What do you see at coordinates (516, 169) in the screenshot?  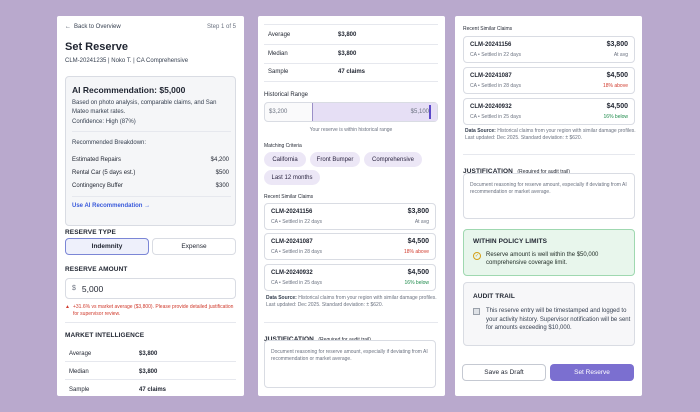 I see `justification-heading: JUSTIFICATION (Required for audit trail)` at bounding box center [516, 169].